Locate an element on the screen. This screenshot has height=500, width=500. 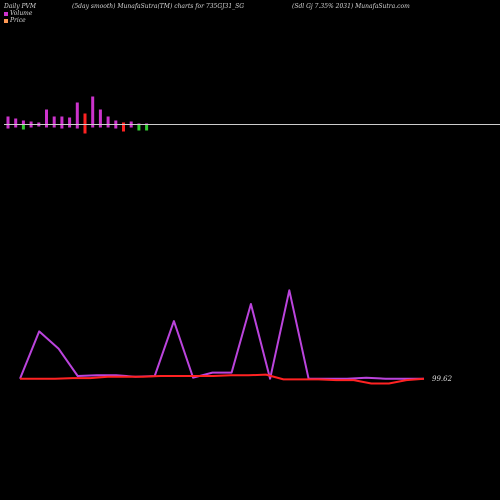
volume-panel is located at coordinates (77, 115).